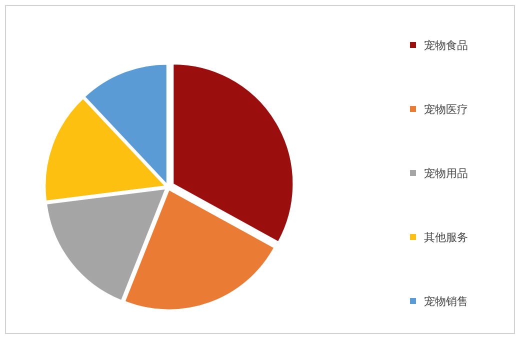 The height and width of the screenshot is (339, 520). What do you see at coordinates (446, 237) in the screenshot?
I see `legend-label: 其他服务` at bounding box center [446, 237].